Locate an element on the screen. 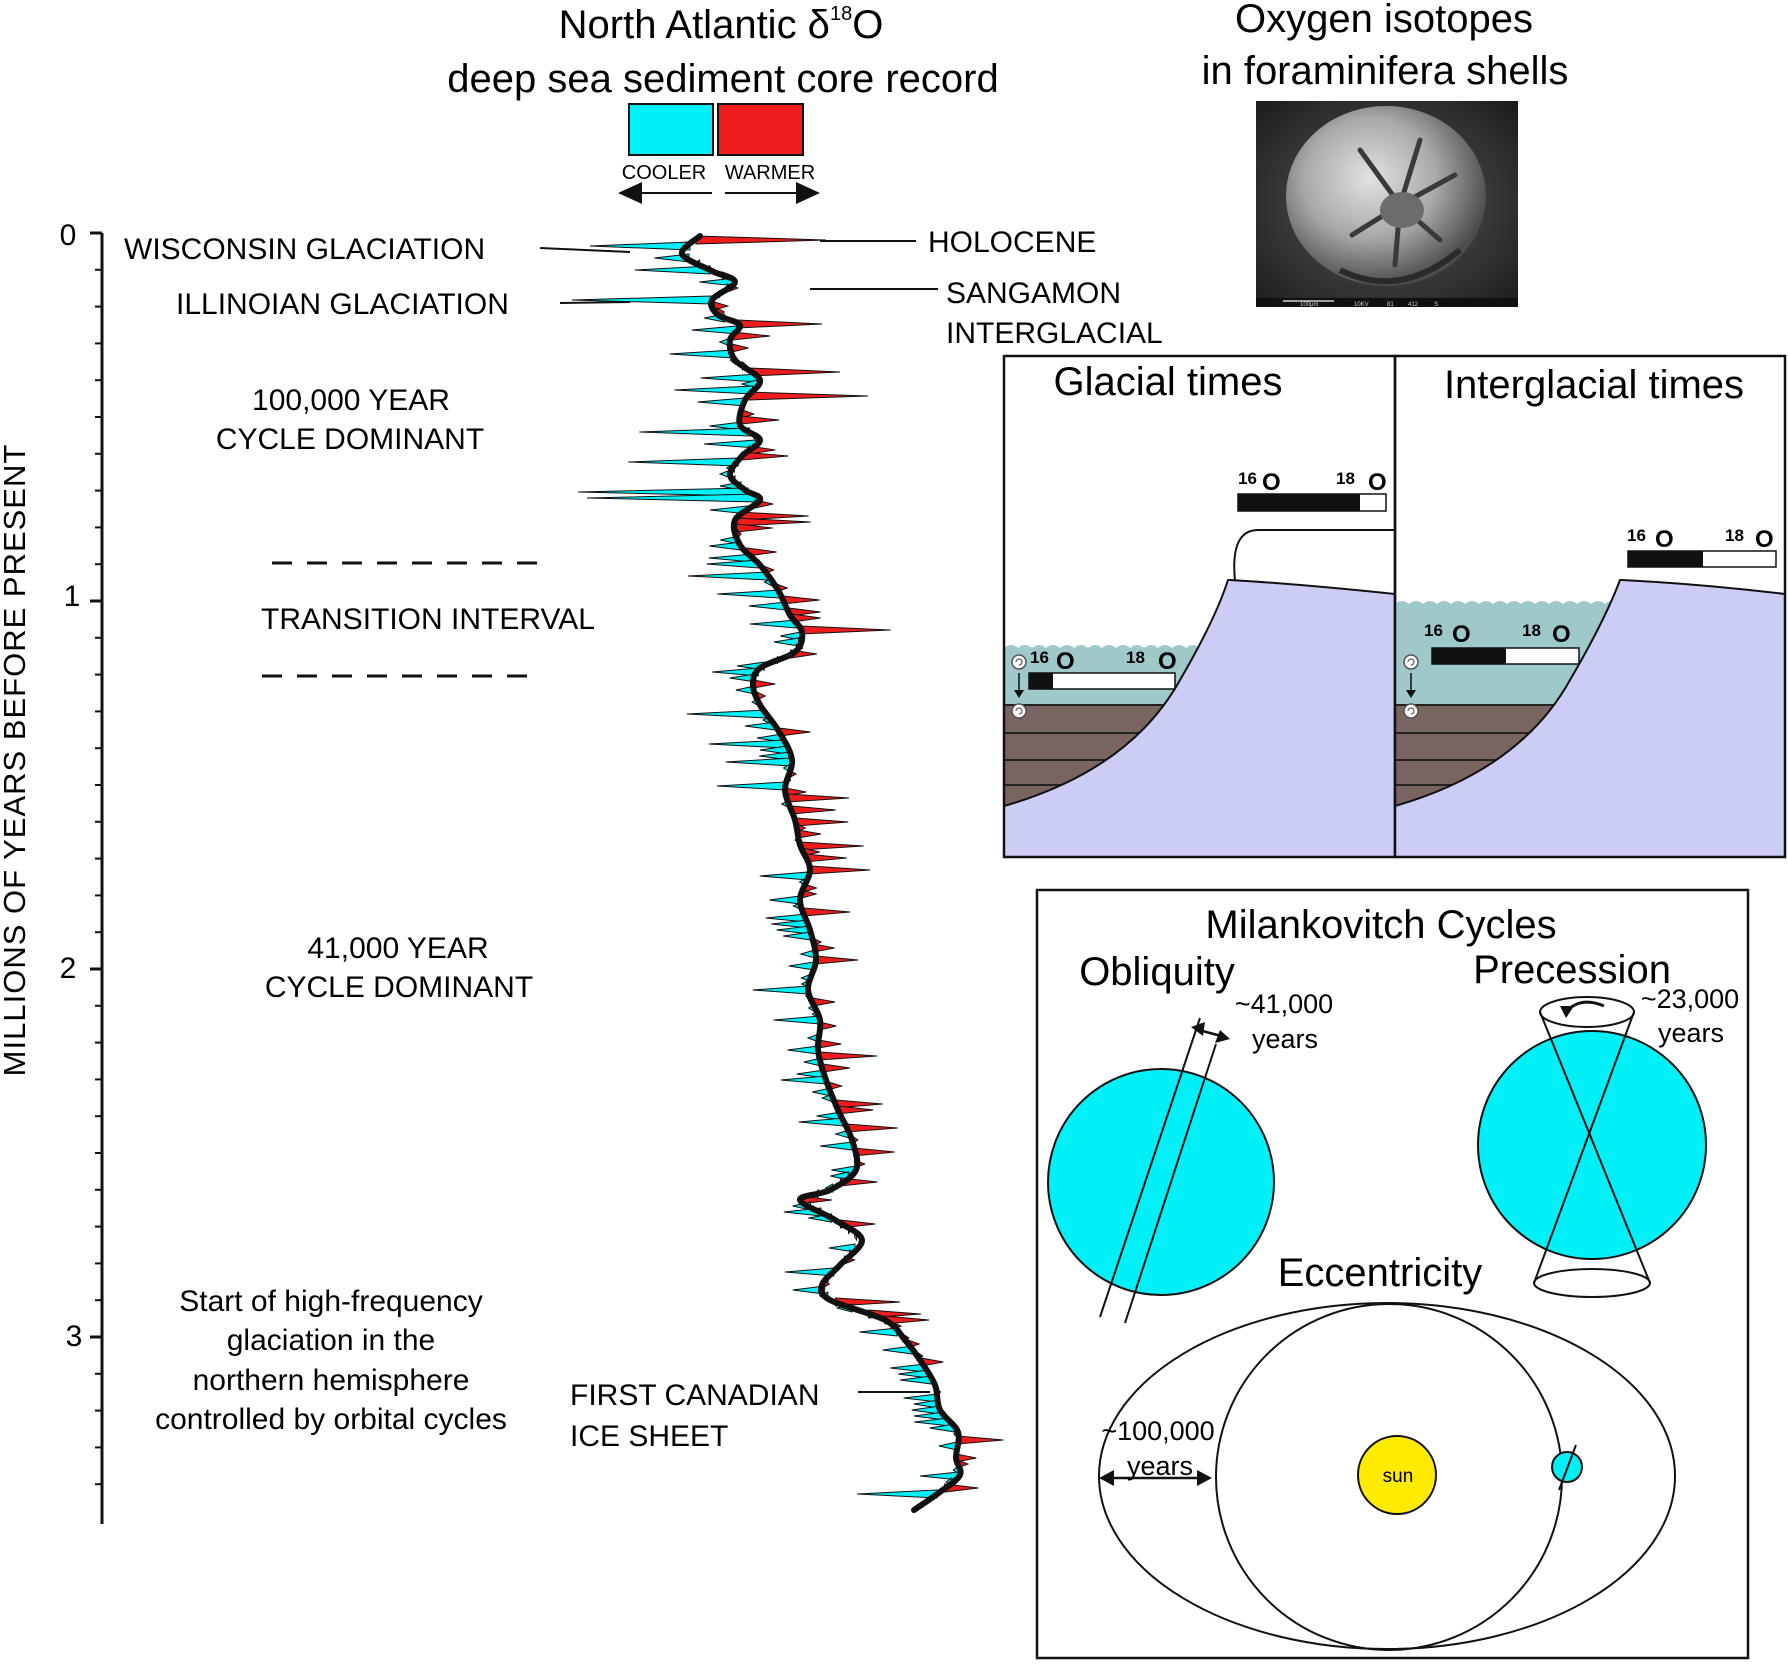  interglacial-times-panel: Interglacial times 16 O 18 O 16 O 18 O is located at coordinates (1590, 606).